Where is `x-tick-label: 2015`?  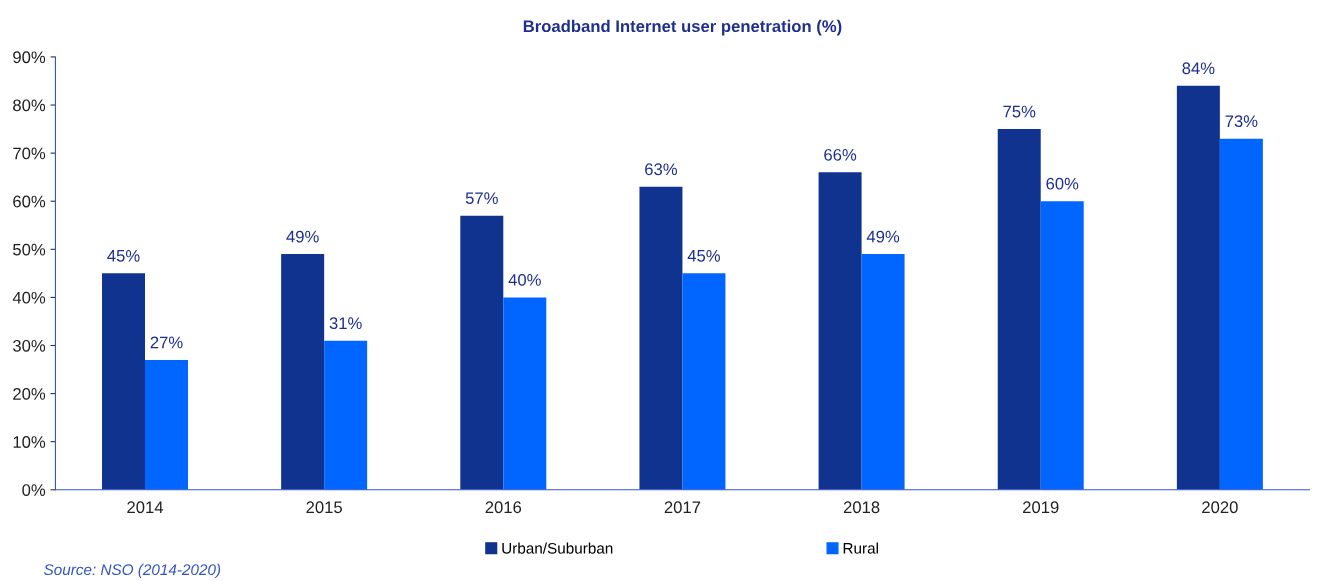
x-tick-label: 2015 is located at coordinates (324, 507).